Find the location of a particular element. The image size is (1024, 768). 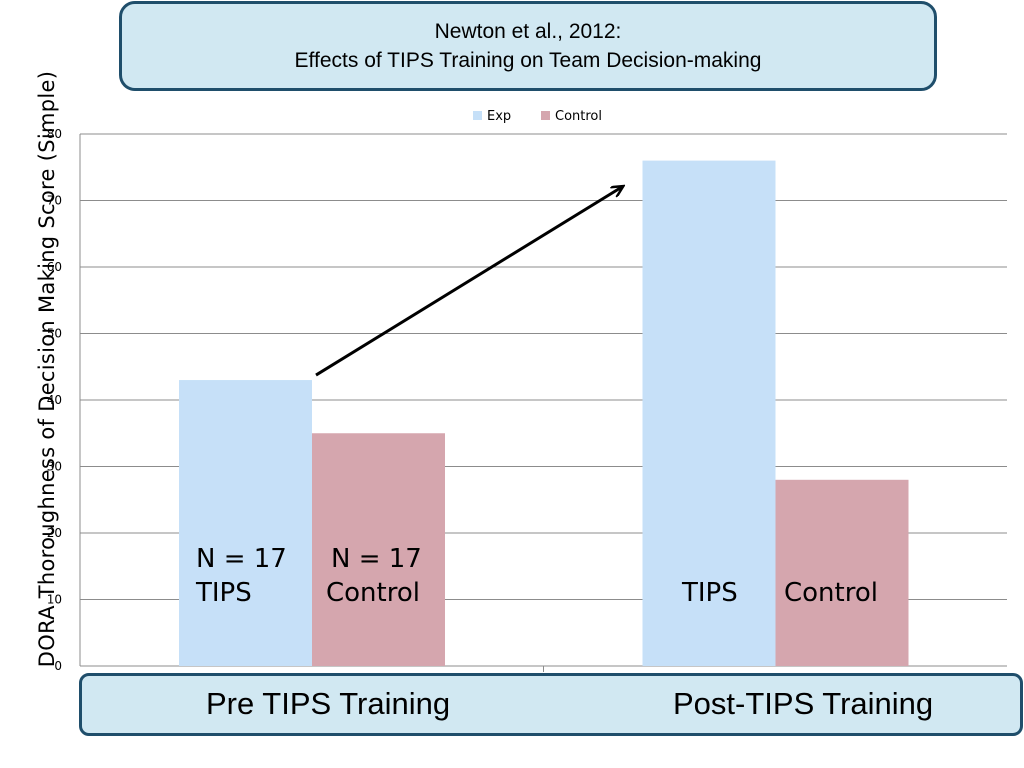

category-box: Pre TIPS Training Post-TIPS Training is located at coordinates (551, 704).